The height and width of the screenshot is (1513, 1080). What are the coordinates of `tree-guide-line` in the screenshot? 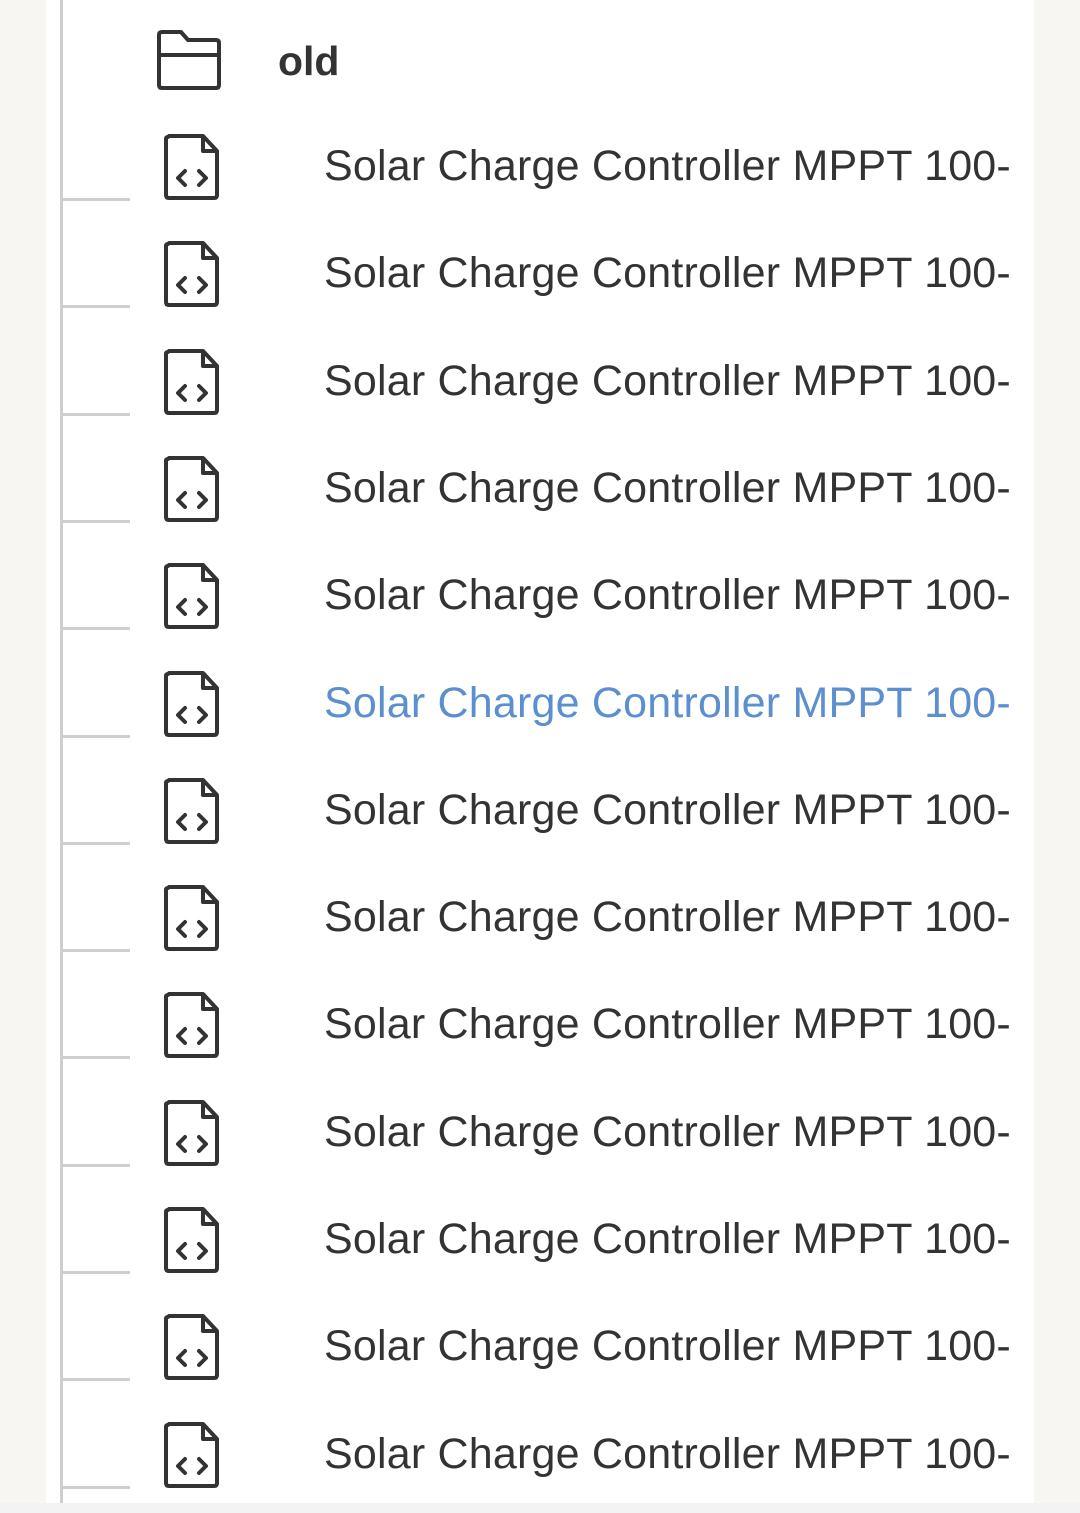 It's located at (61, 751).